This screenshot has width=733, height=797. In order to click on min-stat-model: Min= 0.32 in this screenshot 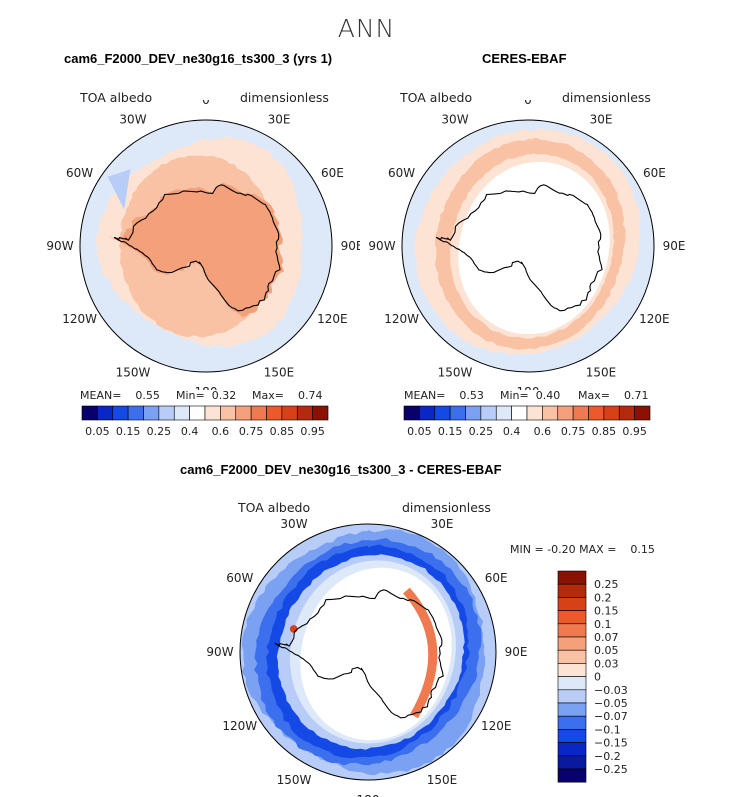, I will do `click(206, 395)`.